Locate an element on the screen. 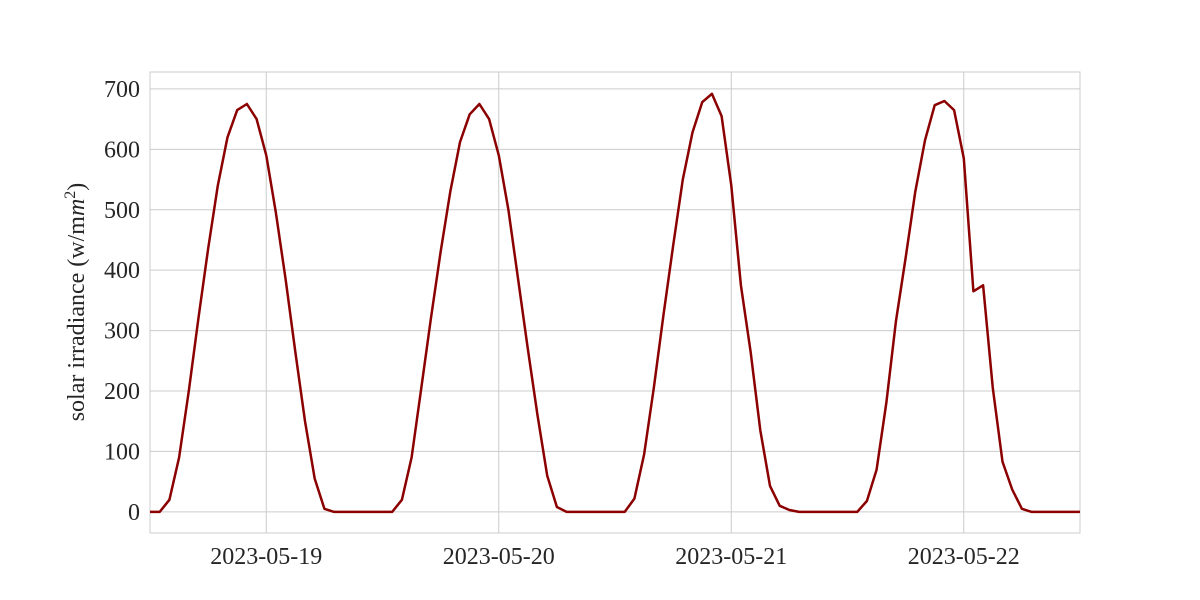 The image size is (1200, 600). y-tick-label: 0 is located at coordinates (134, 513).